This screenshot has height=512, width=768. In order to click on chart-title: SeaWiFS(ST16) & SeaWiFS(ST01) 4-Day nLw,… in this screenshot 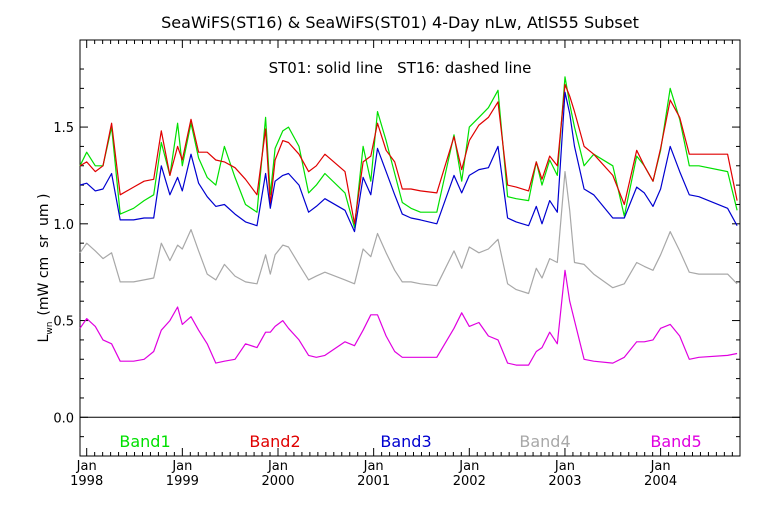, I will do `click(400, 22)`.